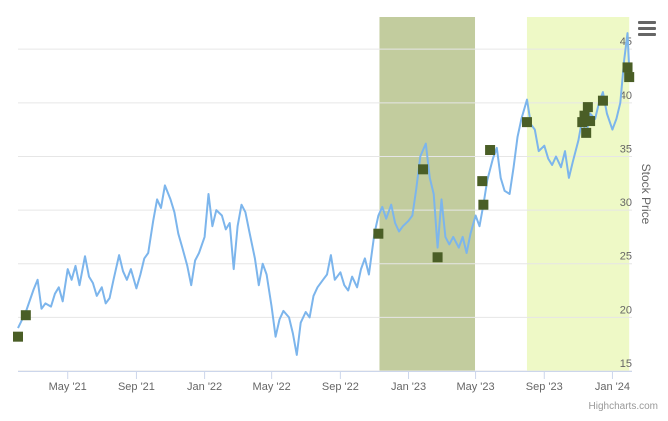 The image size is (668, 421). I want to click on y-tick-label: 15, so click(626, 364).